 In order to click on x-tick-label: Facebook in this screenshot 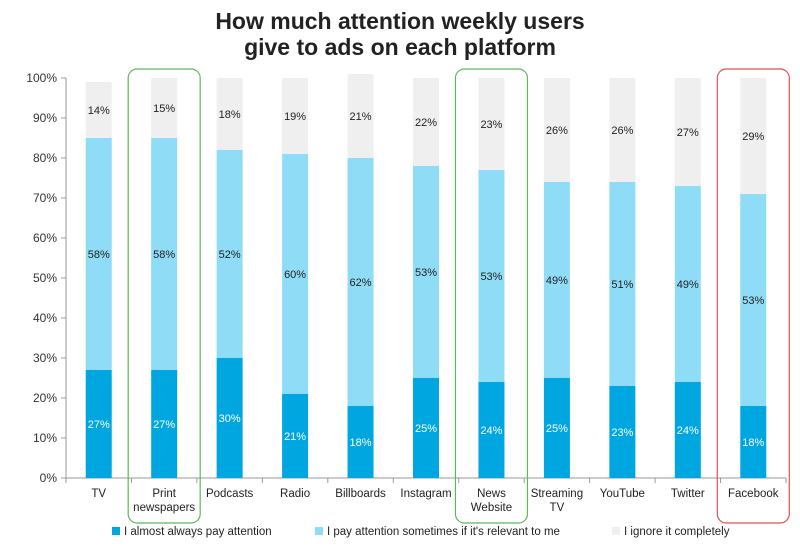, I will do `click(753, 494)`.